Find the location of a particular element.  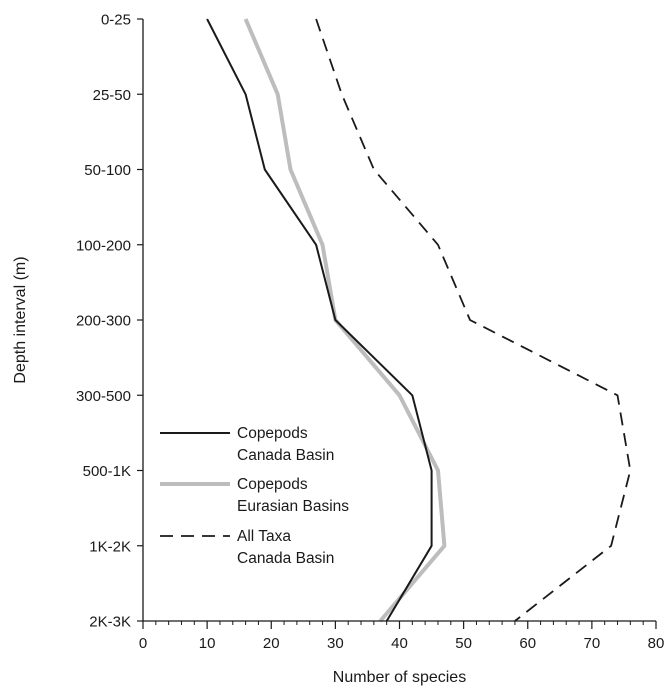

y-tick-label: 25-50 is located at coordinates (112, 95).